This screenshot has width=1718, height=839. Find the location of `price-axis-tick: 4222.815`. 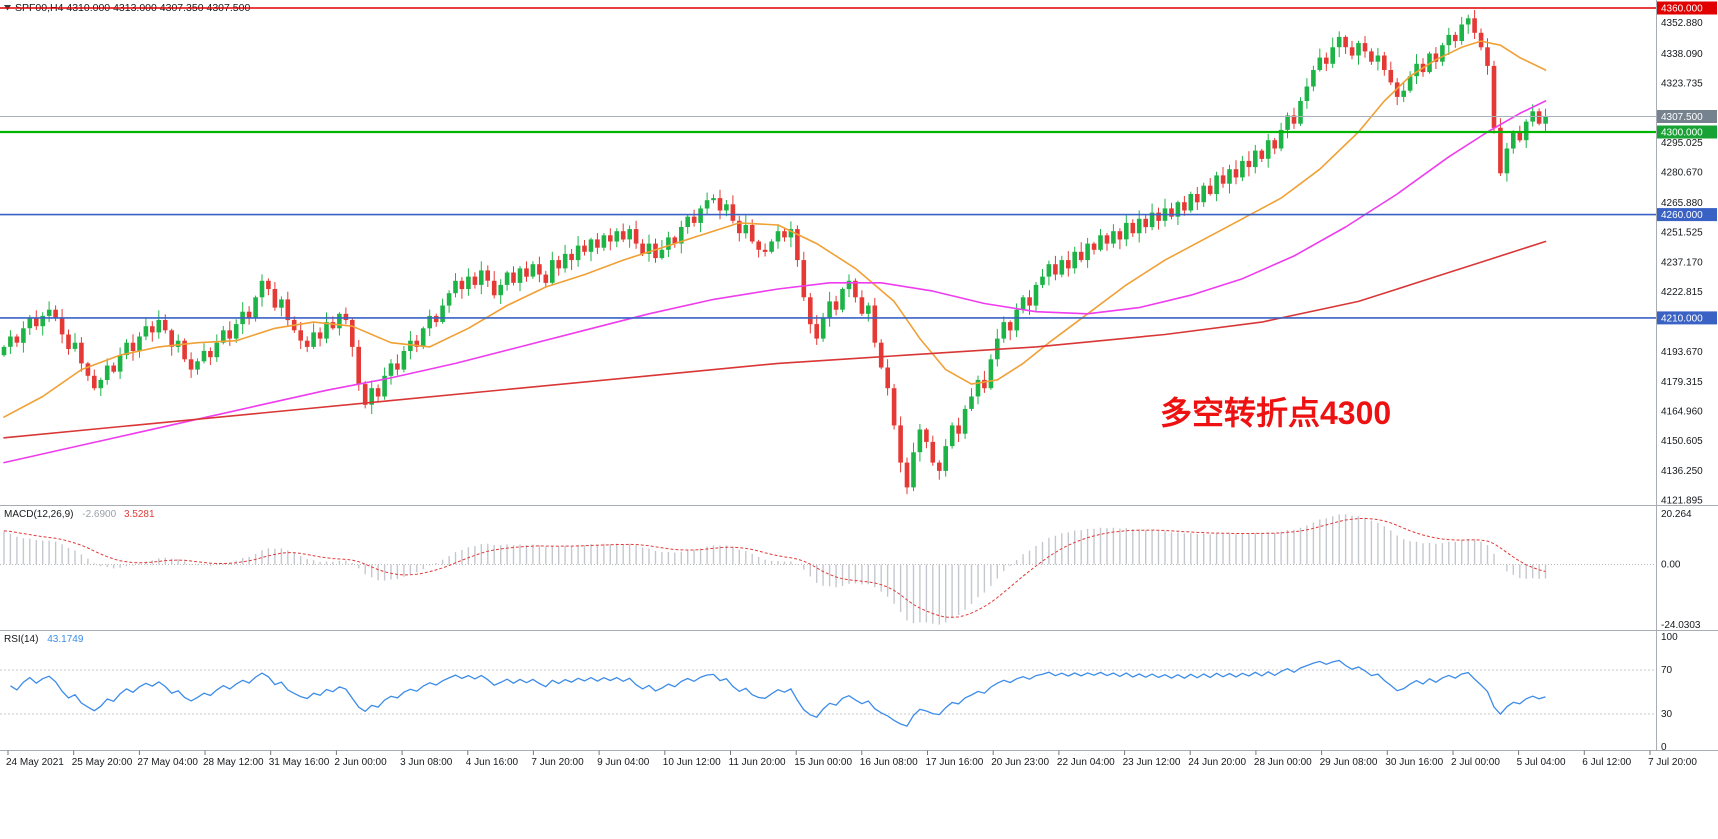

price-axis-tick: 4222.815 is located at coordinates (1682, 292).